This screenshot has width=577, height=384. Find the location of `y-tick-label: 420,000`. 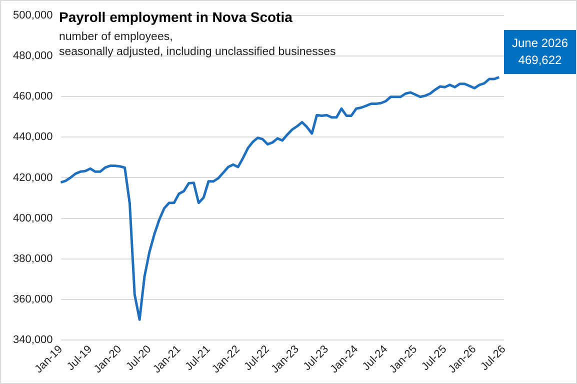

y-tick-label: 420,000 is located at coordinates (32, 178).